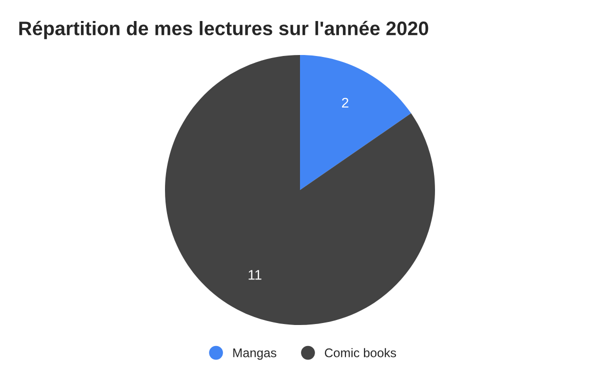 The width and height of the screenshot is (600, 371). What do you see at coordinates (255, 275) in the screenshot?
I see `data-label: 11` at bounding box center [255, 275].